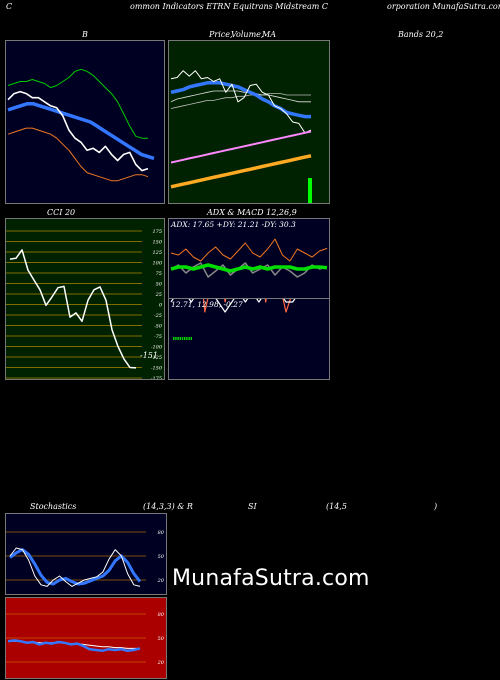 The width and height of the screenshot is (500, 680). I want to click on bollinger-price-line, so click(78, 131).